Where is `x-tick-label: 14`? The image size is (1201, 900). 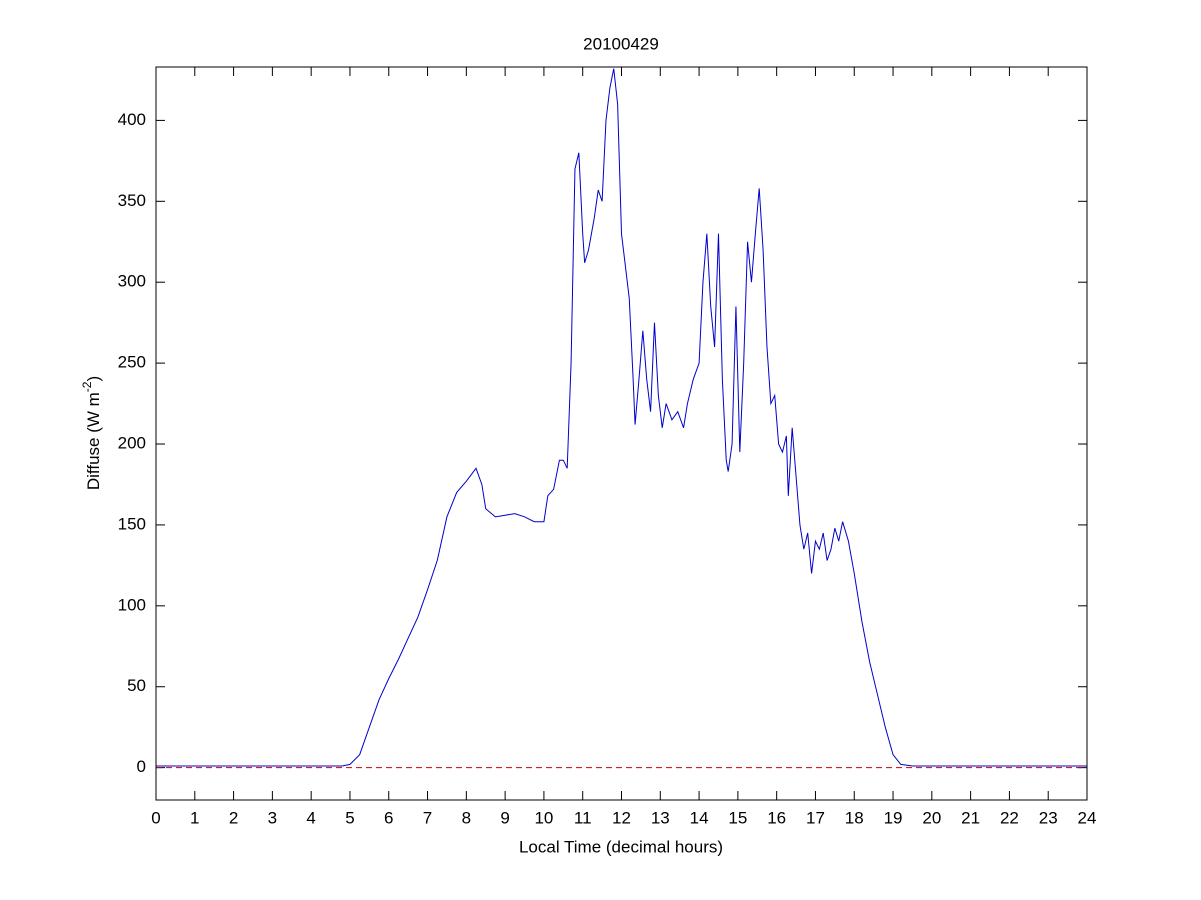
x-tick-label: 14 is located at coordinates (699, 817).